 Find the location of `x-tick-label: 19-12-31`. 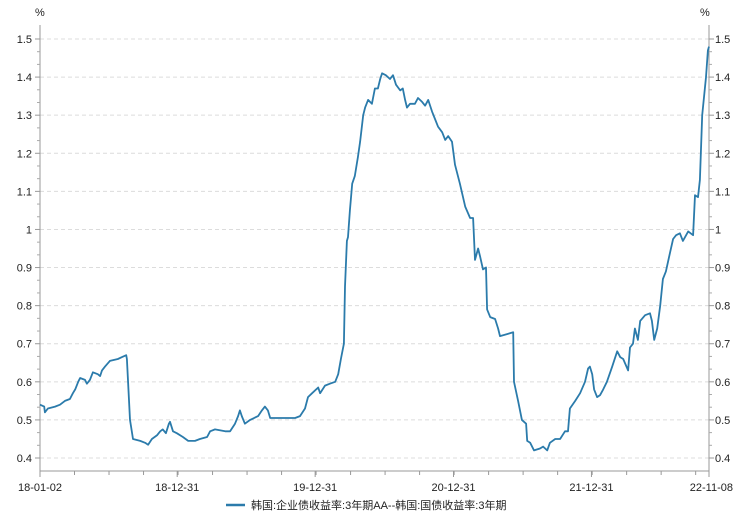

x-tick-label: 19-12-31 is located at coordinates (315, 488).